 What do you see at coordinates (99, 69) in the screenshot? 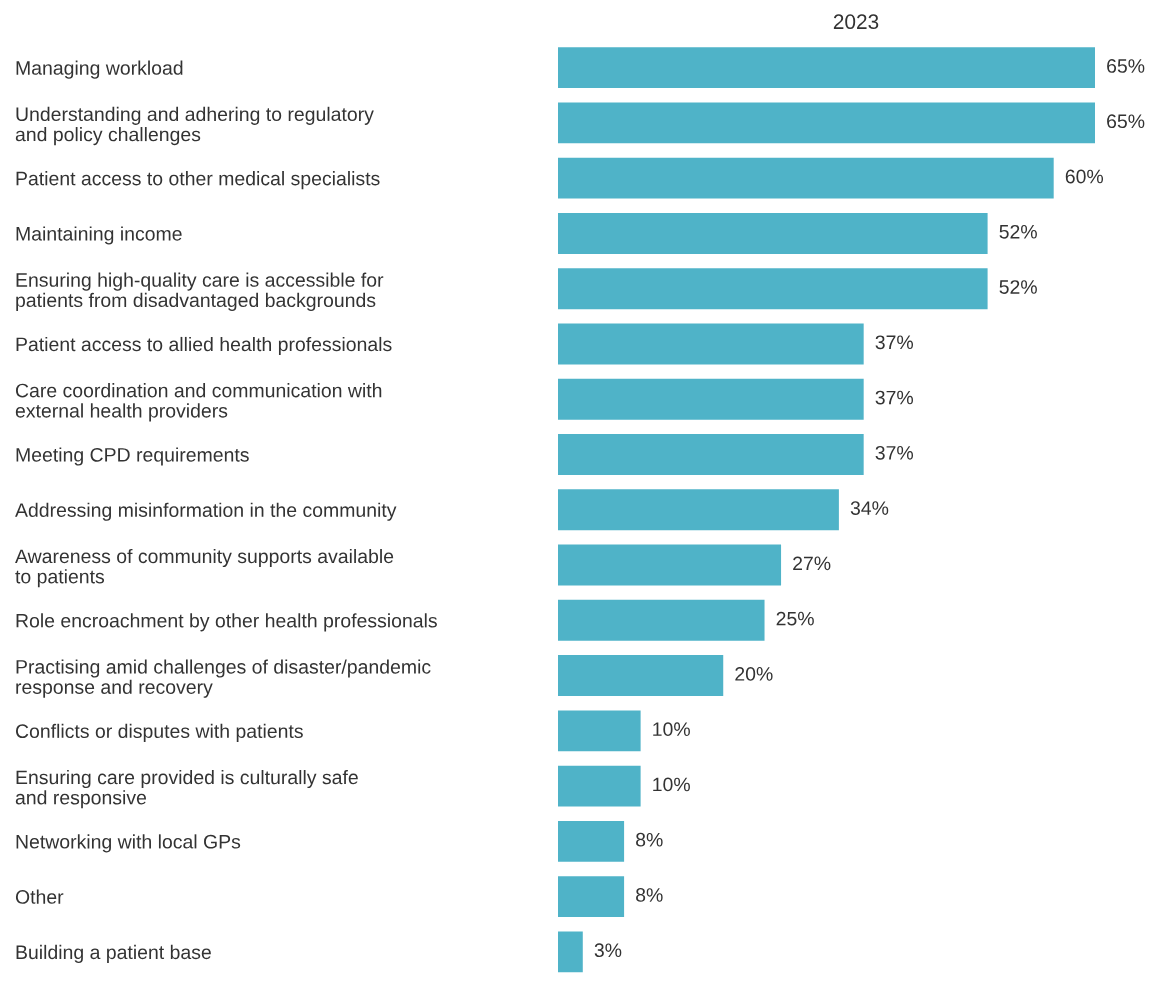
I see `y-tick-label: Managing workload` at bounding box center [99, 69].